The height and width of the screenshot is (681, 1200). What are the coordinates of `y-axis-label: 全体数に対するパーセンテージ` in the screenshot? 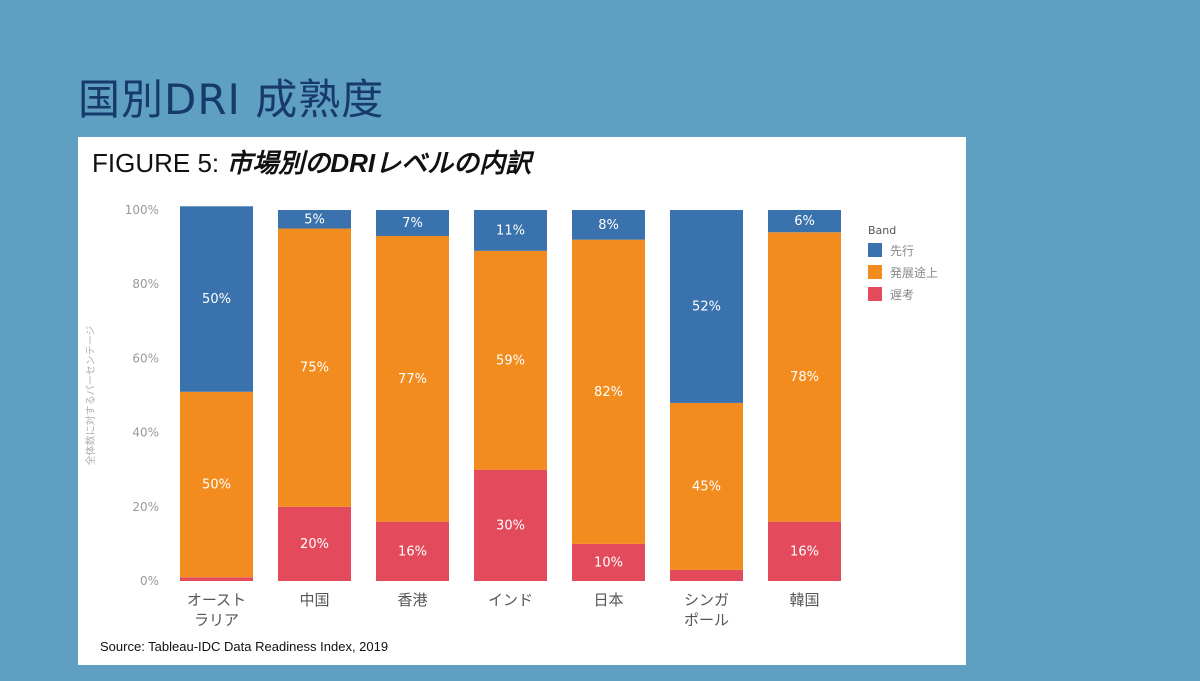 It's located at (90, 396).